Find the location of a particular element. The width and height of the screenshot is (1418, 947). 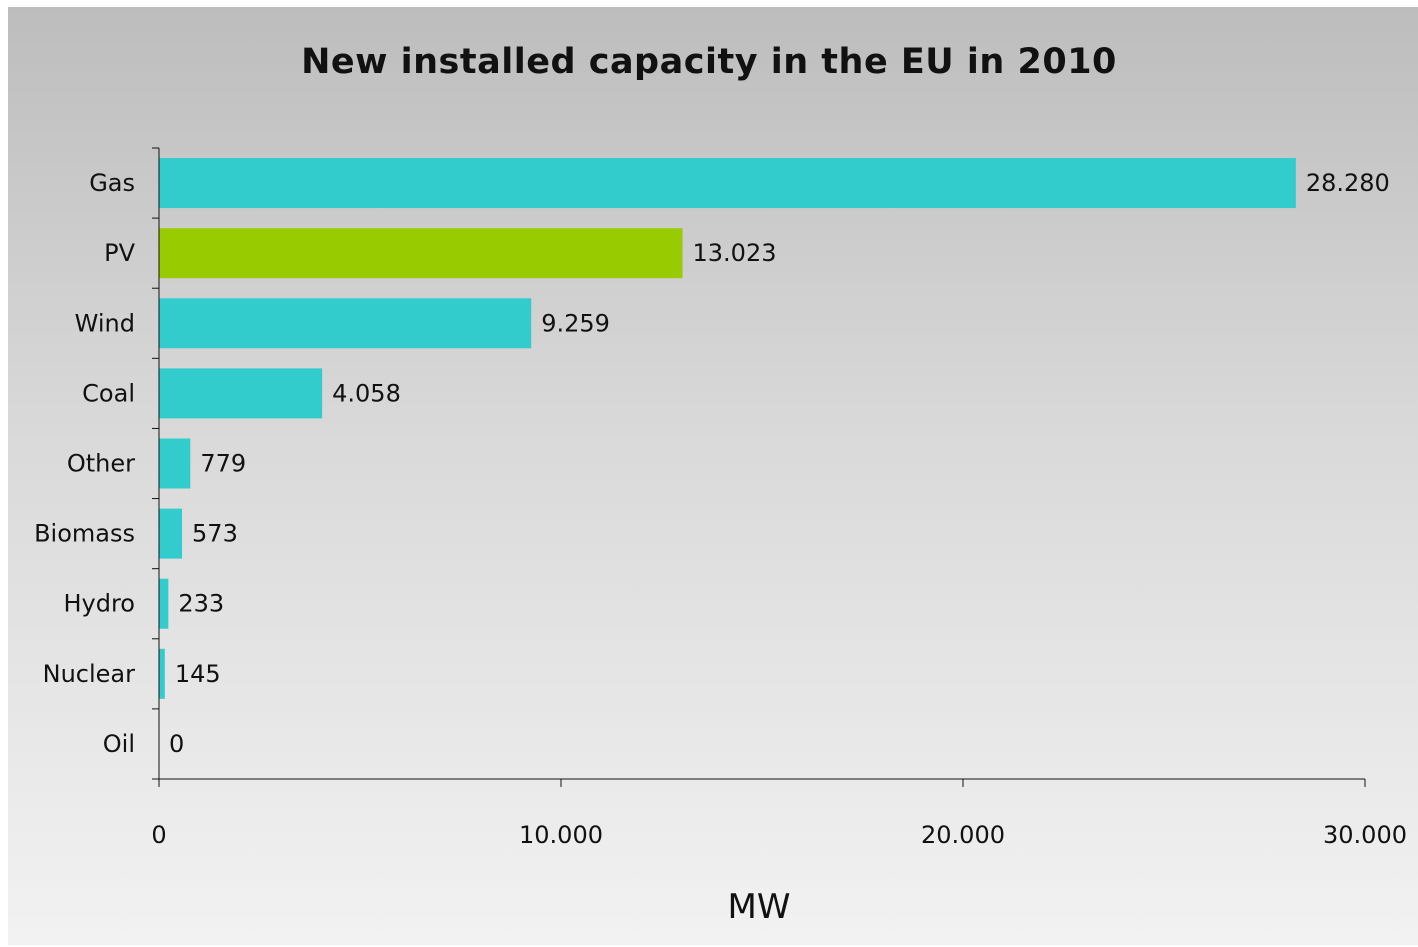

x-tick-label: 0 is located at coordinates (158, 835).